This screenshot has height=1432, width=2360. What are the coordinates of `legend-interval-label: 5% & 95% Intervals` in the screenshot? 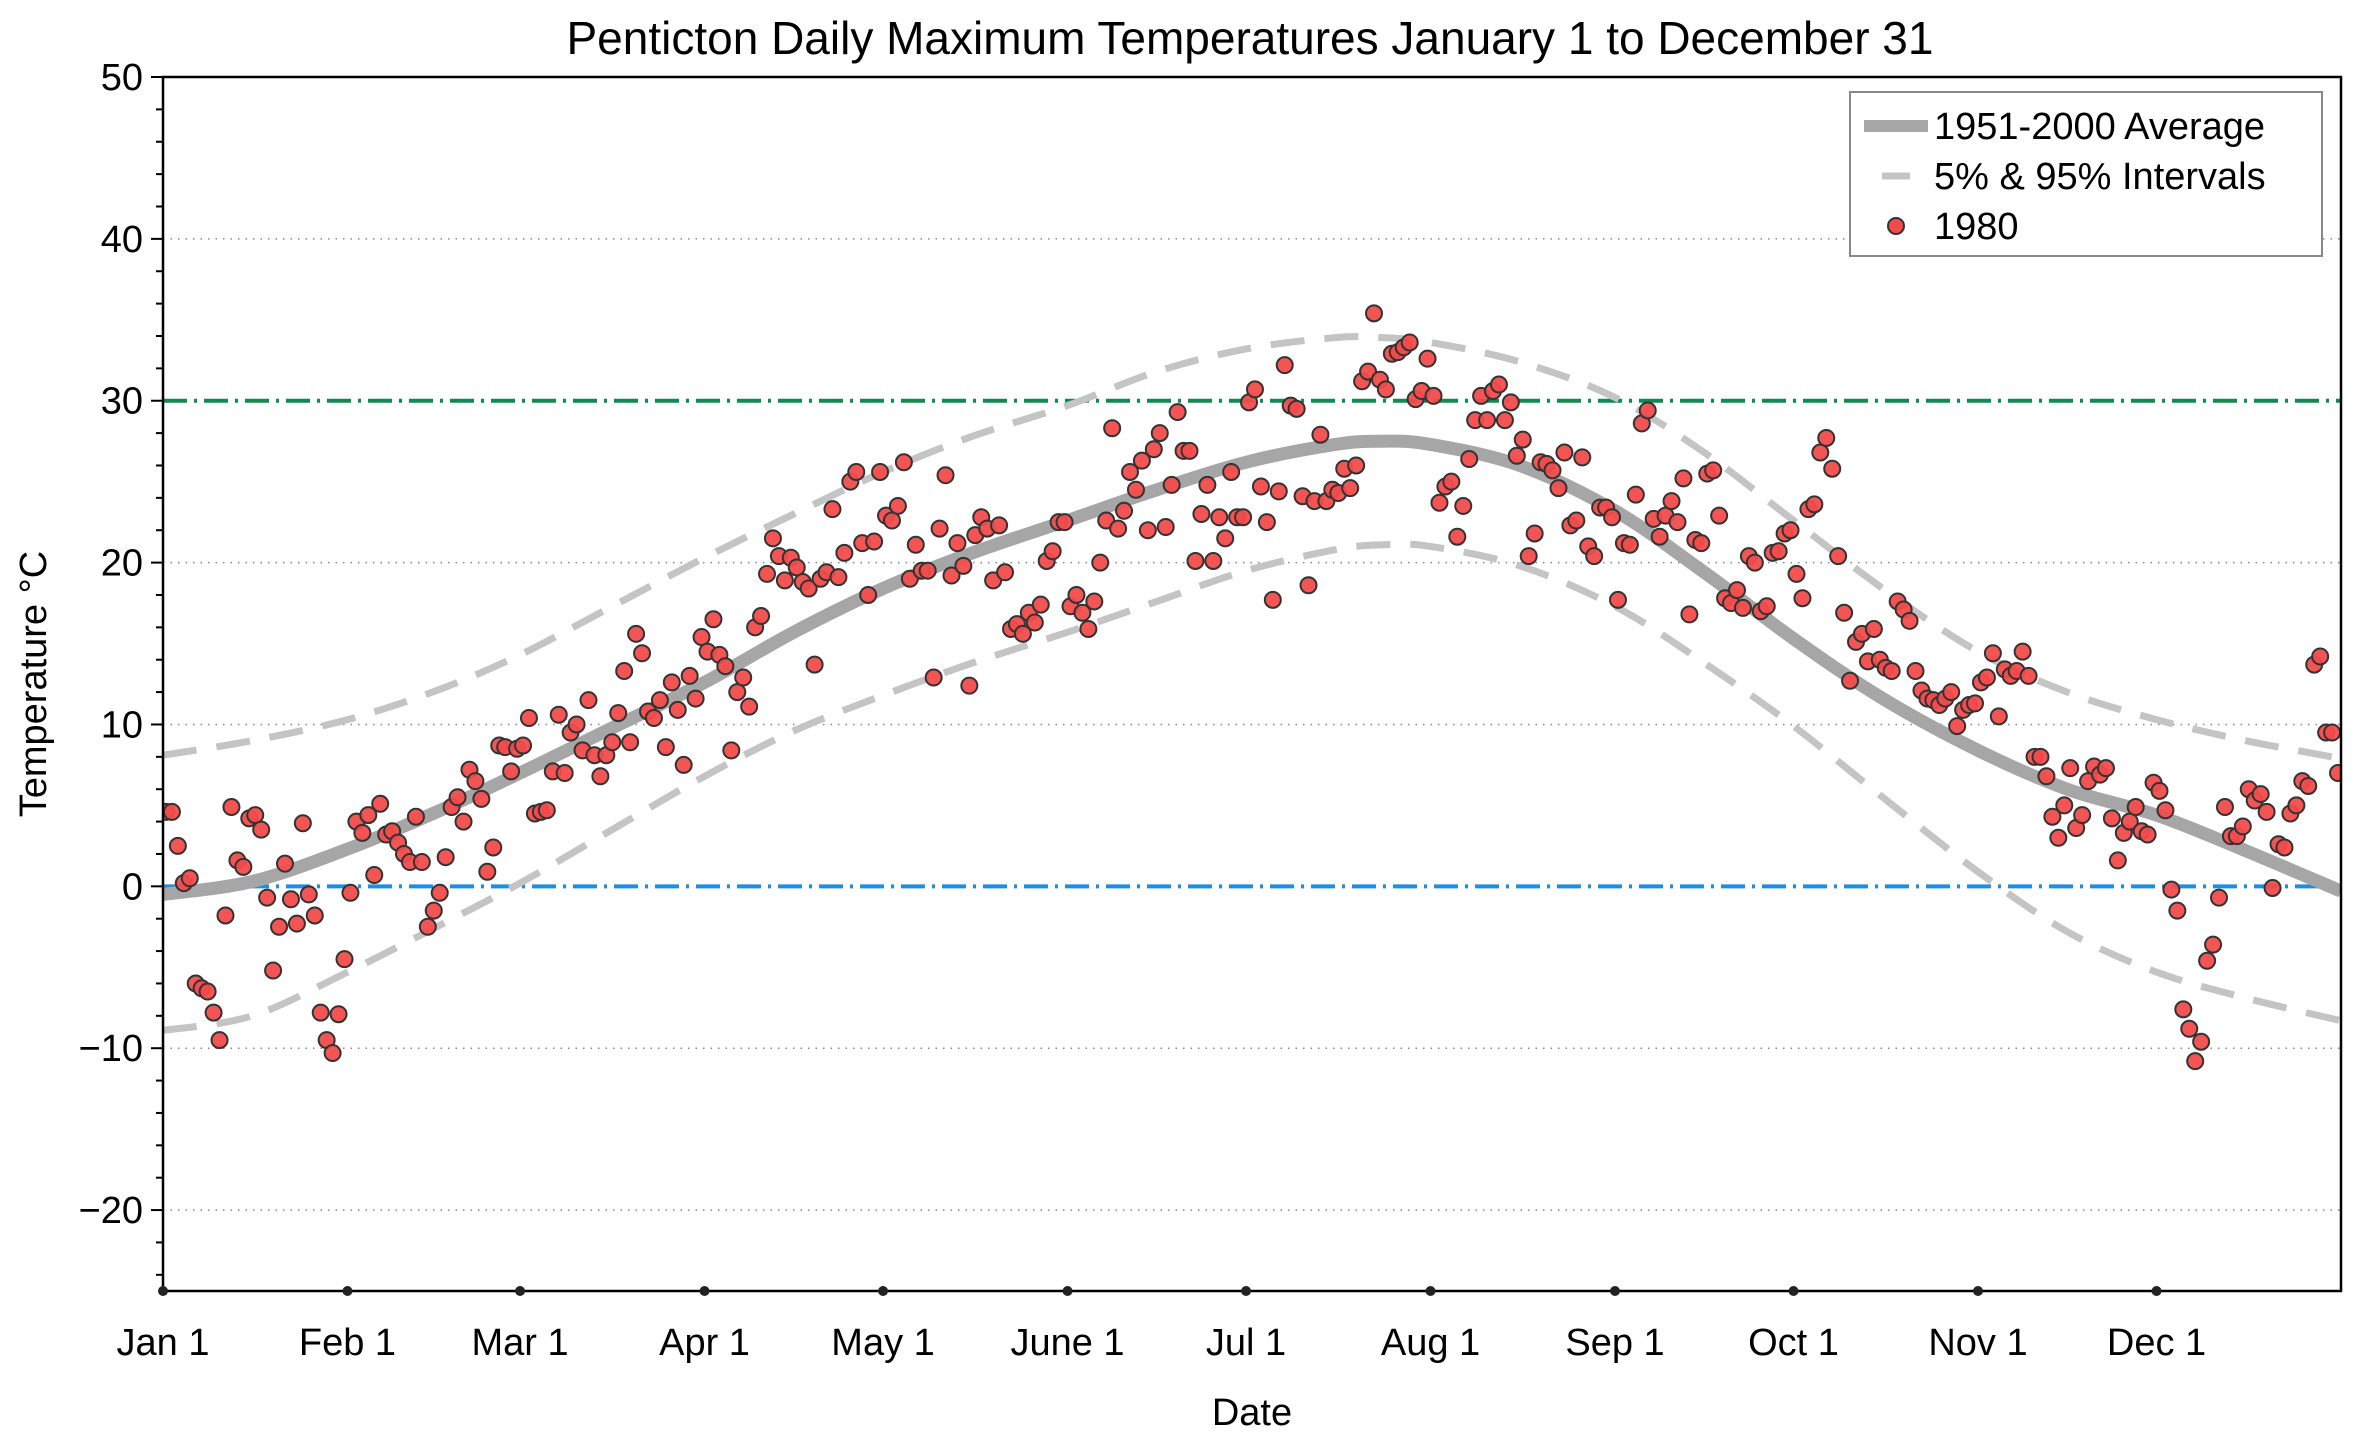 It's located at (2100, 177).